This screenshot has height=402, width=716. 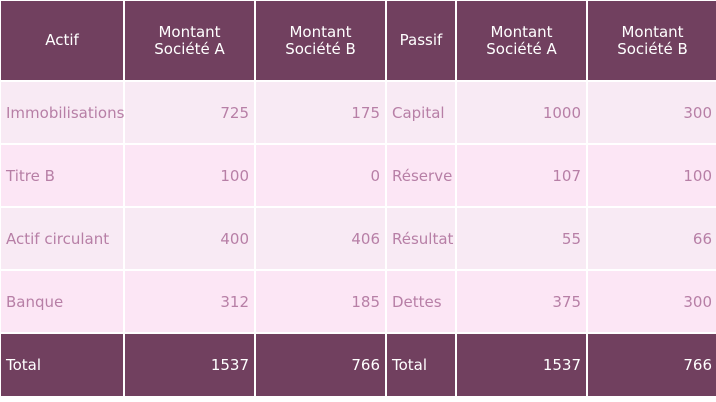 I want to click on actif-label: Titre B, so click(x=62, y=175).